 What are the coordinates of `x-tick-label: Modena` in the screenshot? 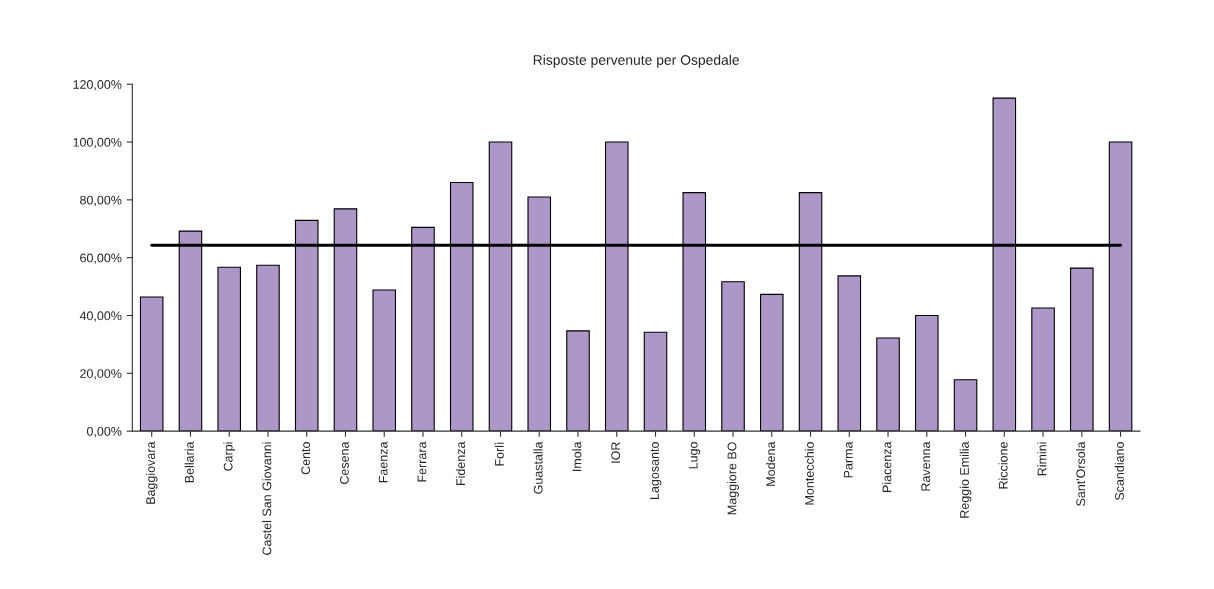 It's located at (770, 463).